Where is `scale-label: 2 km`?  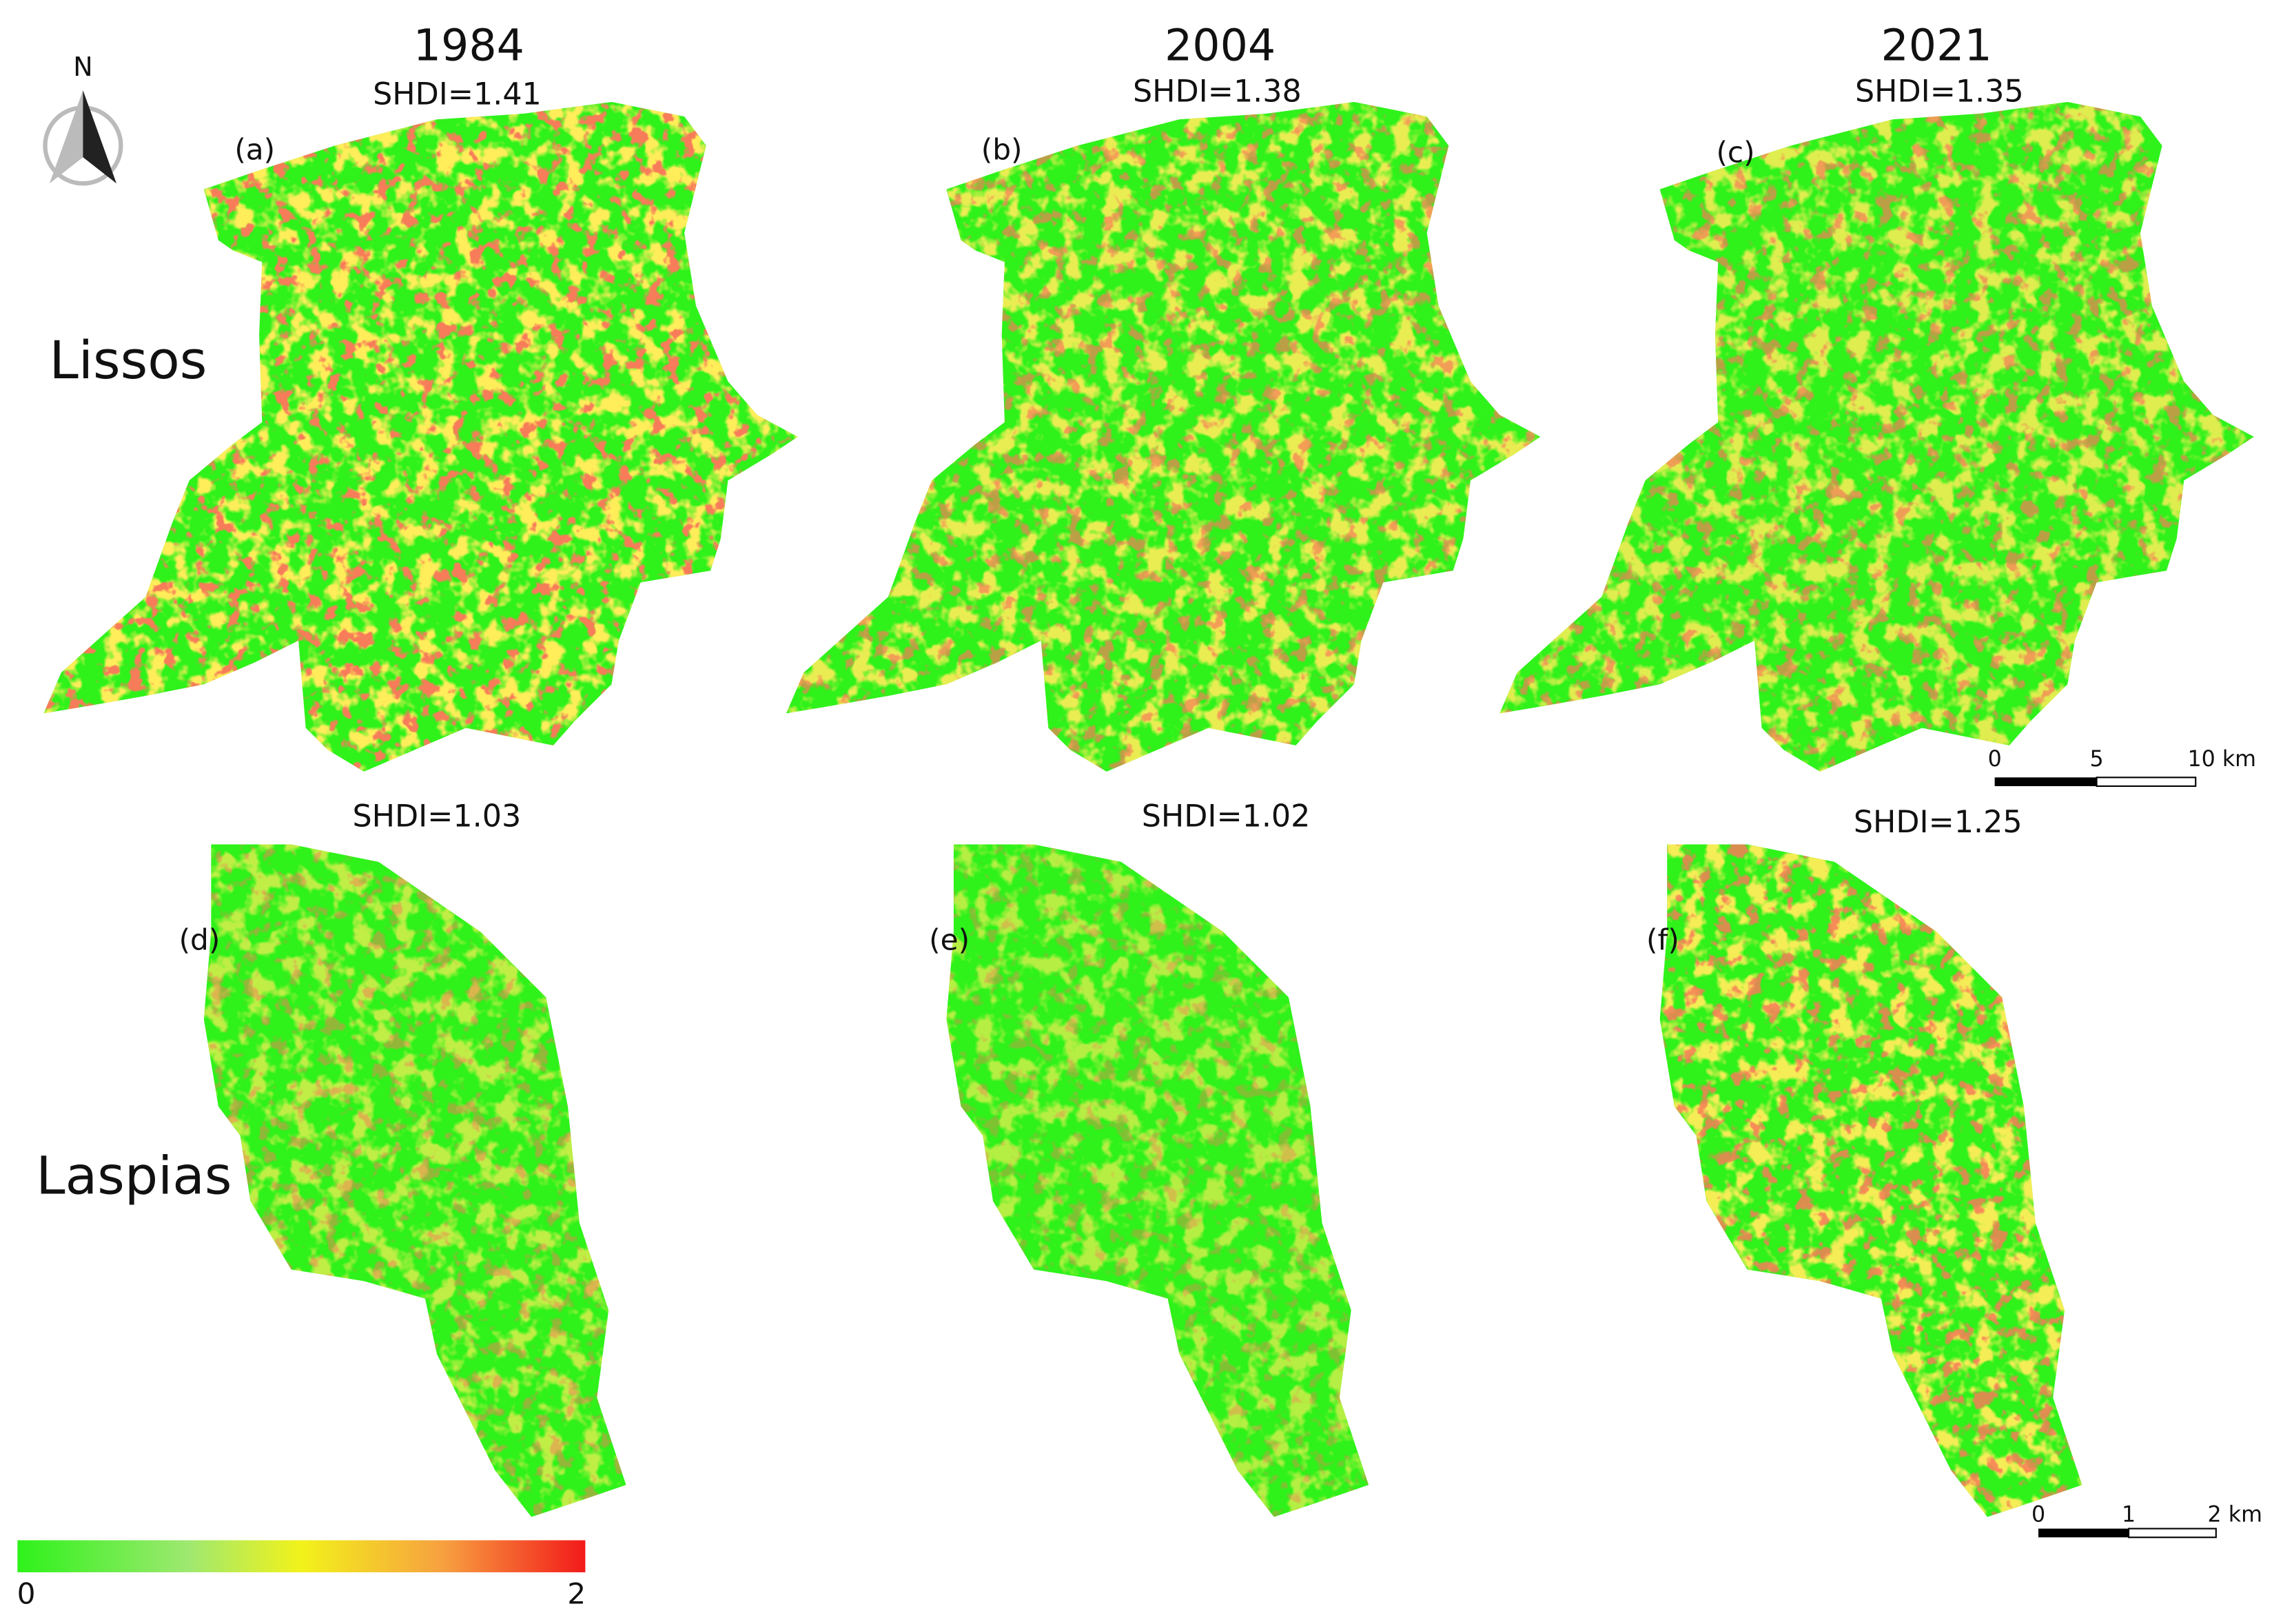
scale-label: 2 km is located at coordinates (2235, 1516).